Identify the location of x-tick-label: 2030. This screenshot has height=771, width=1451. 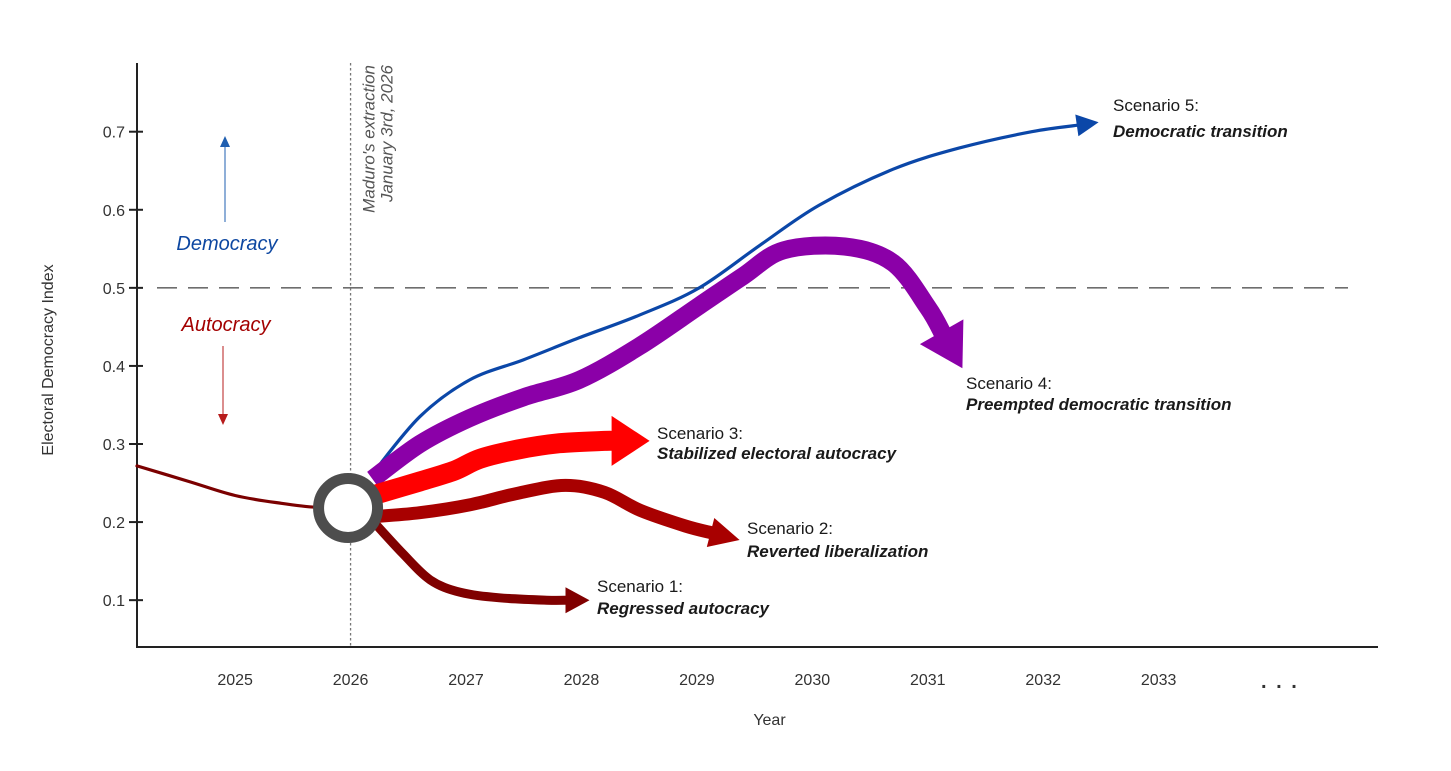
(813, 680).